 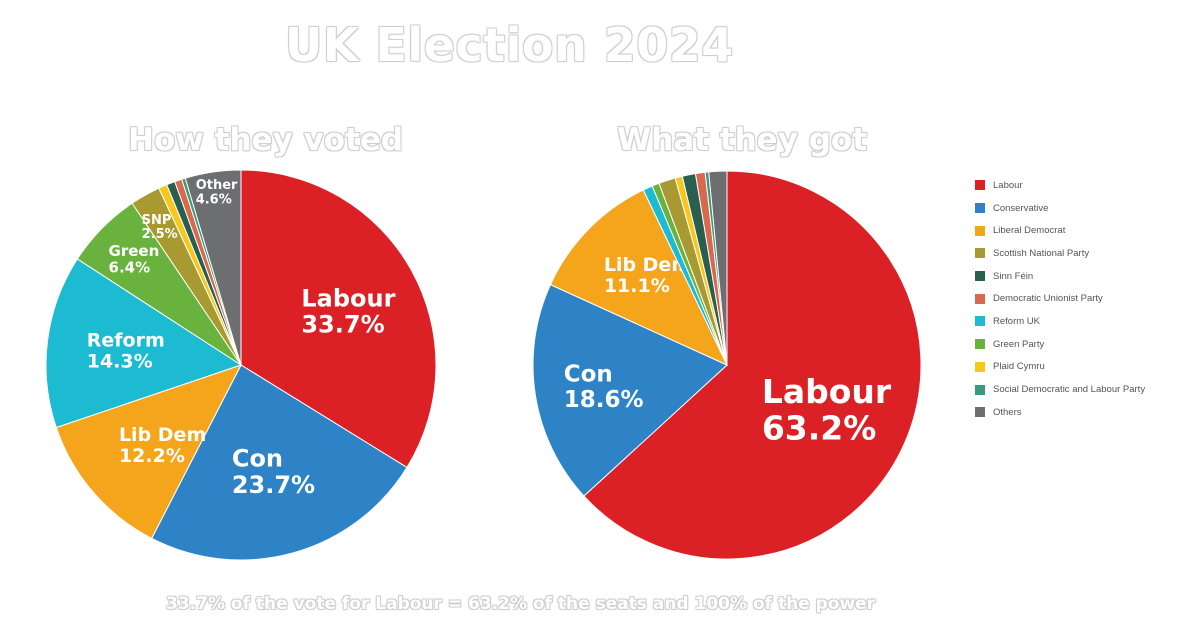 I want to click on legend-item: Democratic Unionist Party, so click(x=1060, y=298).